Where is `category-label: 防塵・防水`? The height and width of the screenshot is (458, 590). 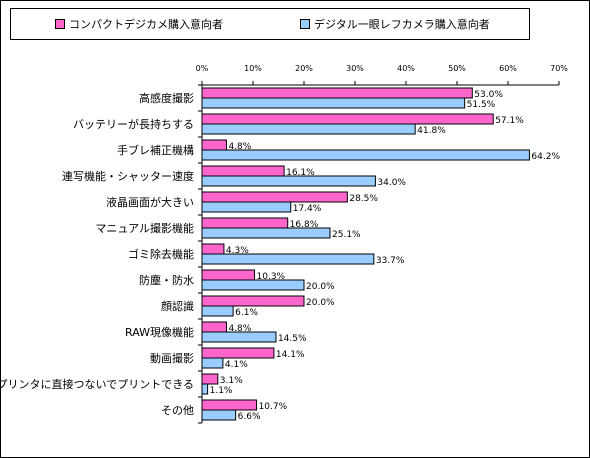
category-label: 防塵・防水 is located at coordinates (166, 280).